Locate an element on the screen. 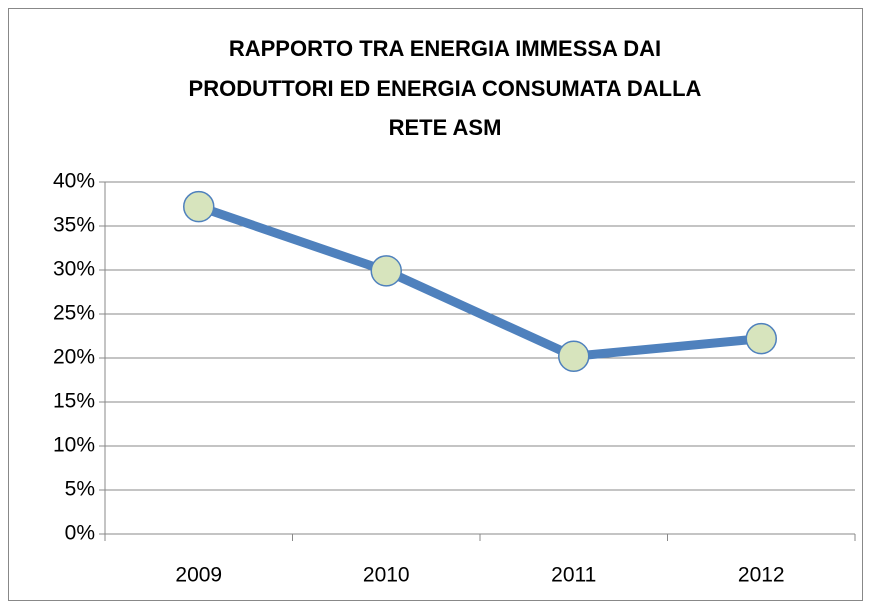 The height and width of the screenshot is (603, 871). y-tick-label: 0% is located at coordinates (80, 533).